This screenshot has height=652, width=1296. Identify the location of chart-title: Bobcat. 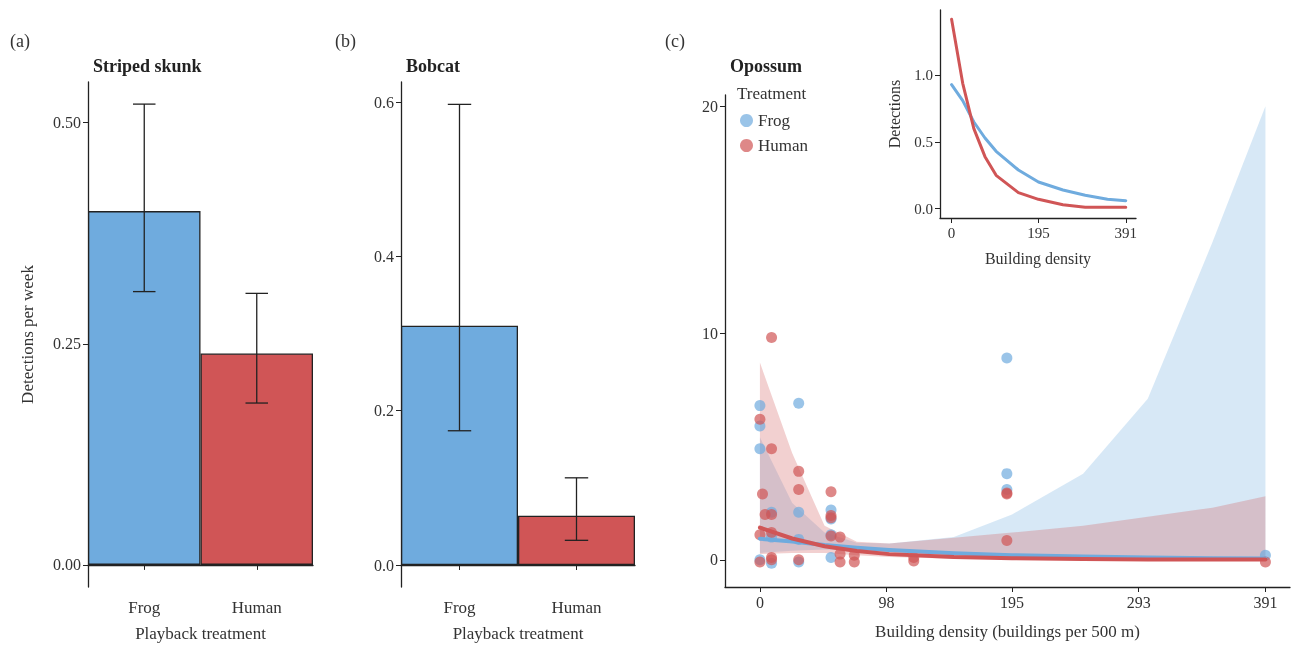
(433, 66).